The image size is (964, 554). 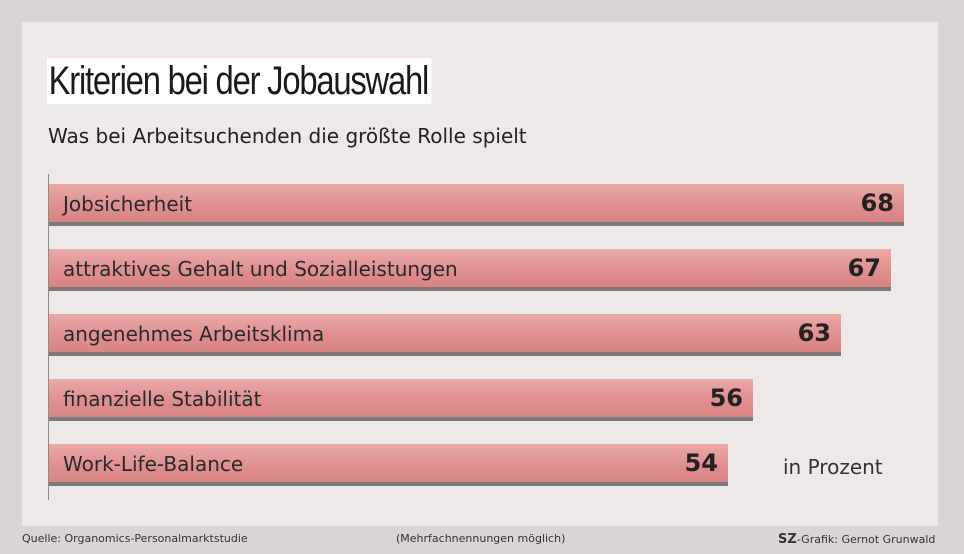 What do you see at coordinates (401, 400) in the screenshot?
I see `bar: finanzielle Stabilität 56` at bounding box center [401, 400].